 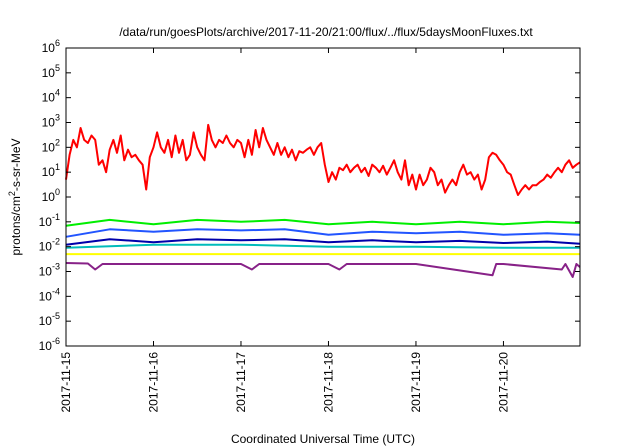 What do you see at coordinates (323, 439) in the screenshot?
I see `x-axis-label: Coordinated Universal Time (UTC)` at bounding box center [323, 439].